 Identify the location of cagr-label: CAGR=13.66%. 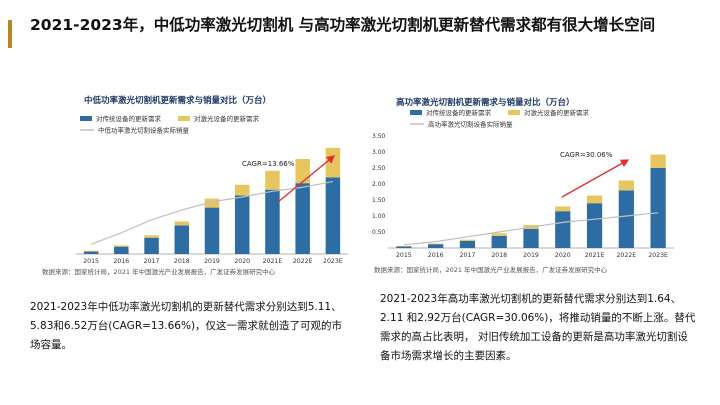
(268, 164).